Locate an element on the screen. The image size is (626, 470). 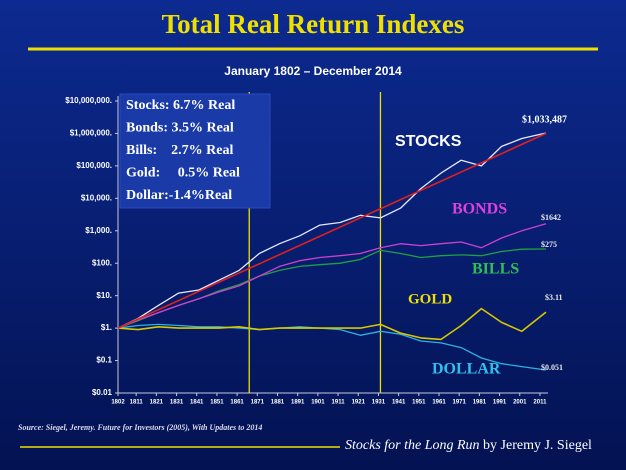
series-label: STOCKS is located at coordinates (428, 141).